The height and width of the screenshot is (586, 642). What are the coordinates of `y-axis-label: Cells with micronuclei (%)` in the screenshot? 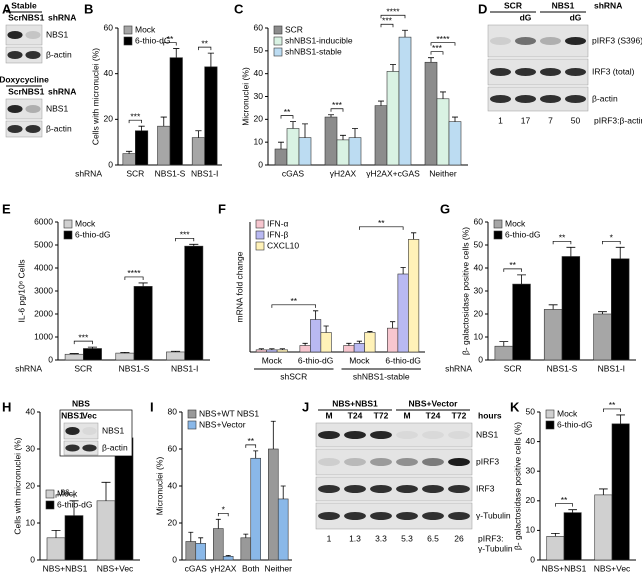 It's located at (17, 485).